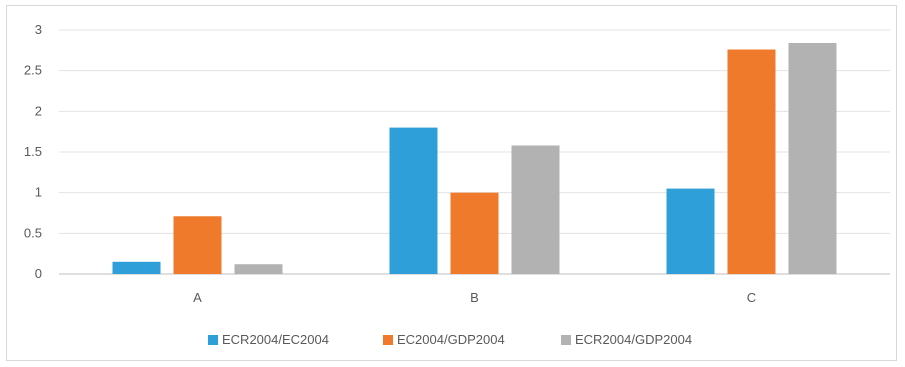  I want to click on y-tick-label: 0.5, so click(33, 232).